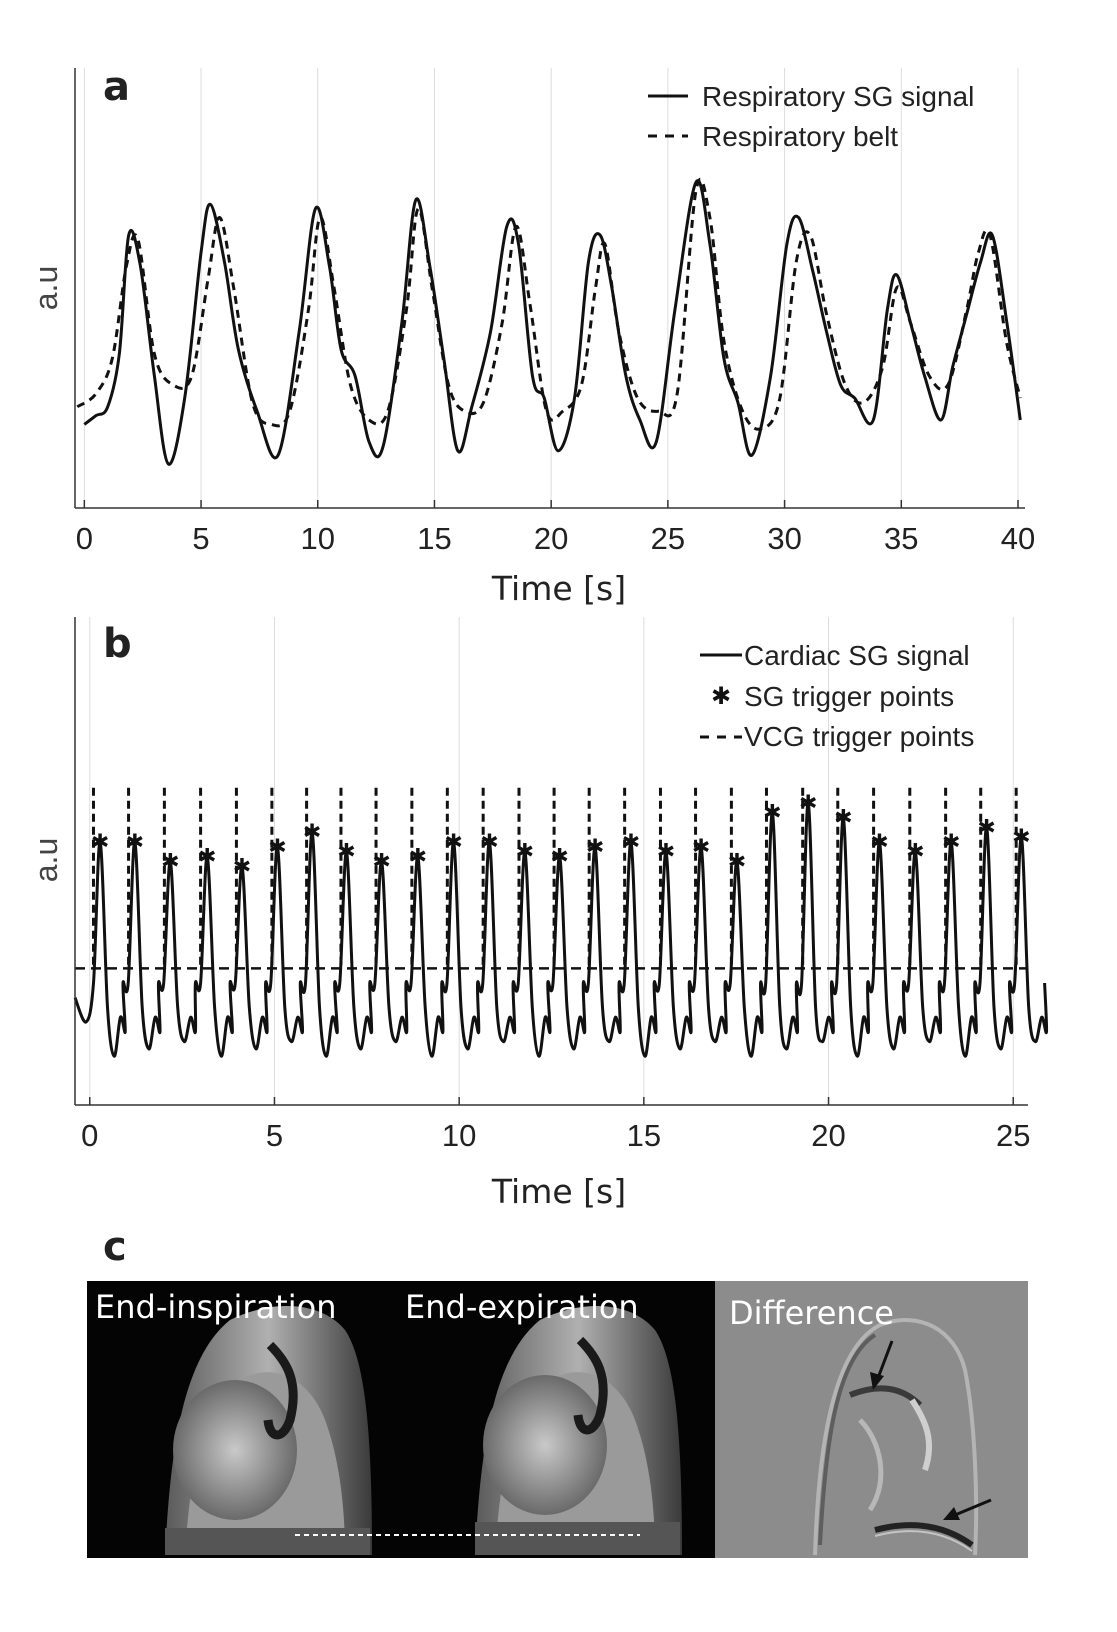 This screenshot has height=1632, width=1117. I want to click on series-cardiac-sg-signal, so click(561, 929).